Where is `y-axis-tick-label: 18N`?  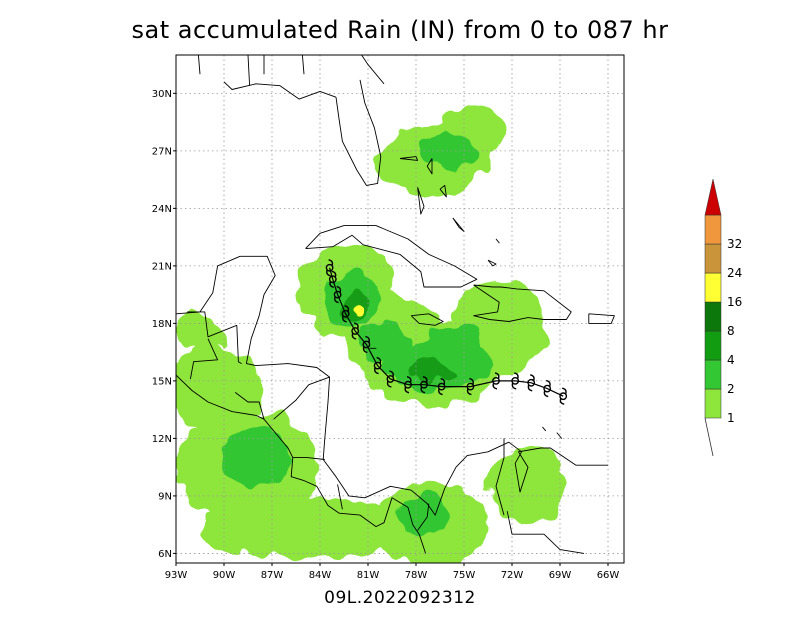
y-axis-tick-label: 18N is located at coordinates (162, 324).